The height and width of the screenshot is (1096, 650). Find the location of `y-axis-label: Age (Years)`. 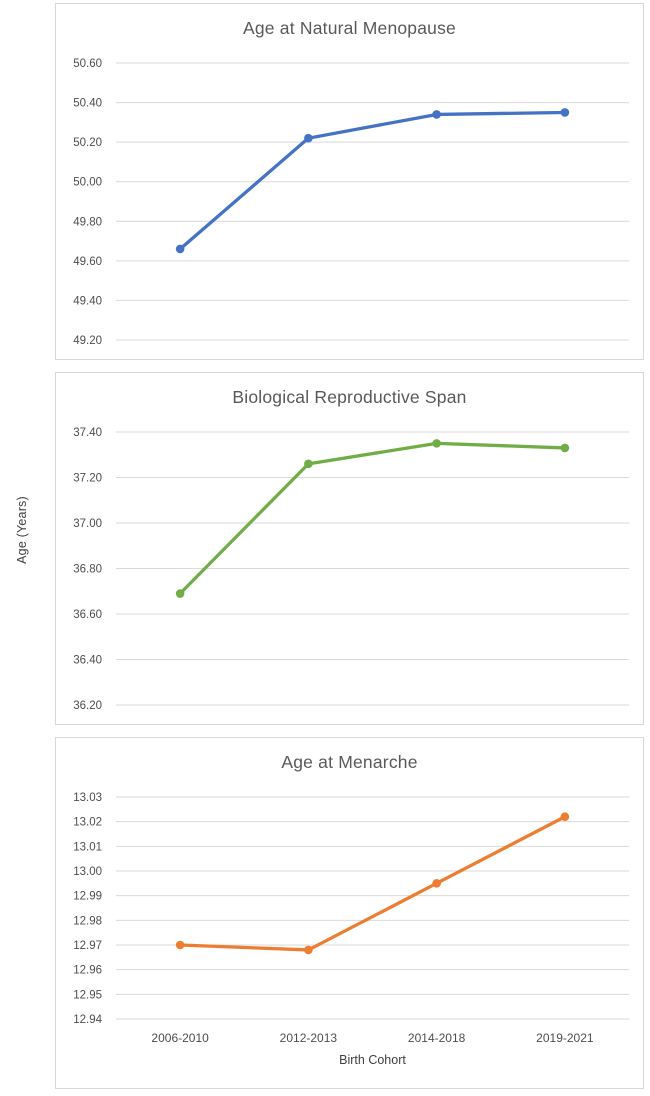

y-axis-label: Age (Years) is located at coordinates (22, 530).